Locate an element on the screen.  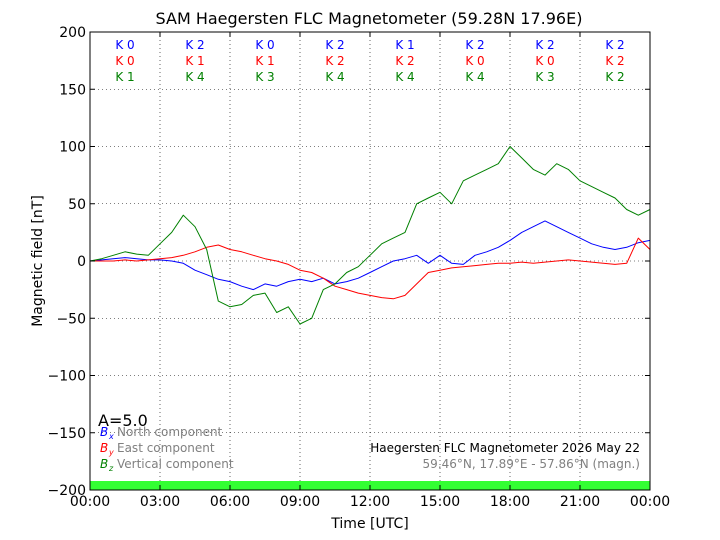
y-tick-label: 50 is located at coordinates (77, 205).